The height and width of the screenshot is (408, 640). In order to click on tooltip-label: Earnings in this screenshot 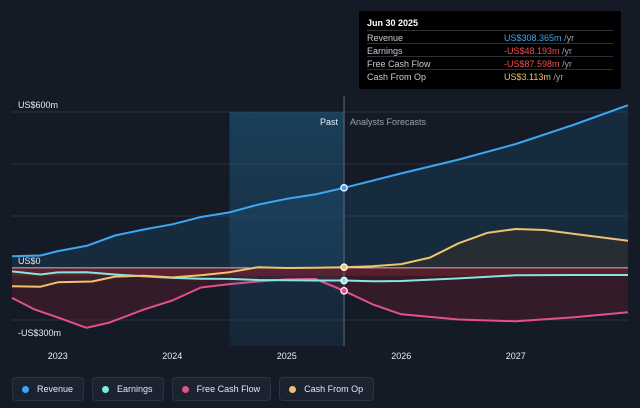, I will do `click(385, 51)`.